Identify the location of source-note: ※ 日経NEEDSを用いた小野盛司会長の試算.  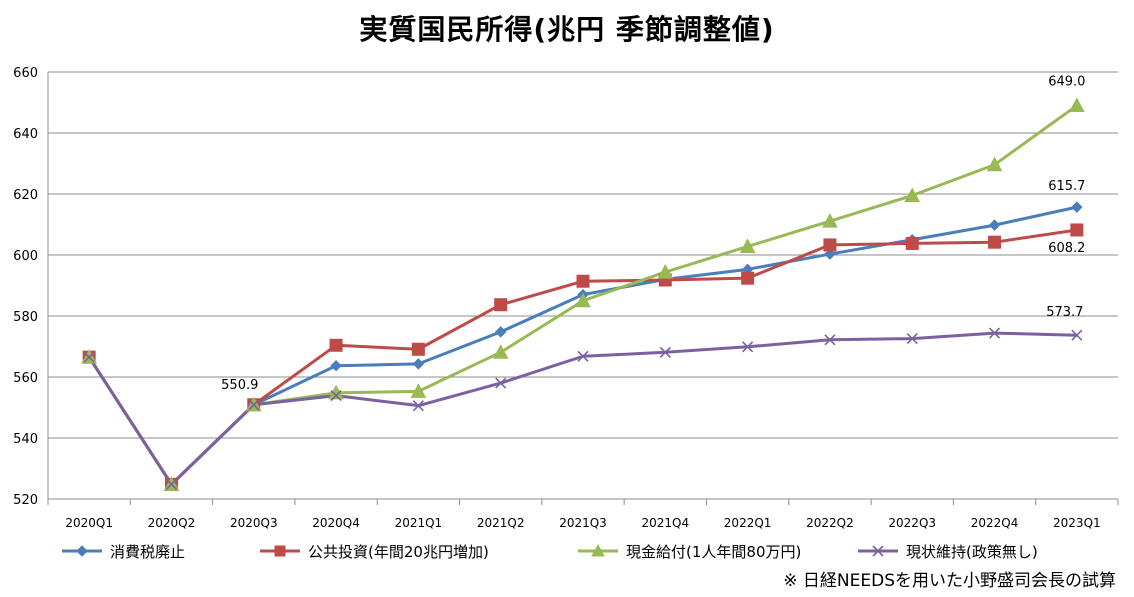
(949, 581).